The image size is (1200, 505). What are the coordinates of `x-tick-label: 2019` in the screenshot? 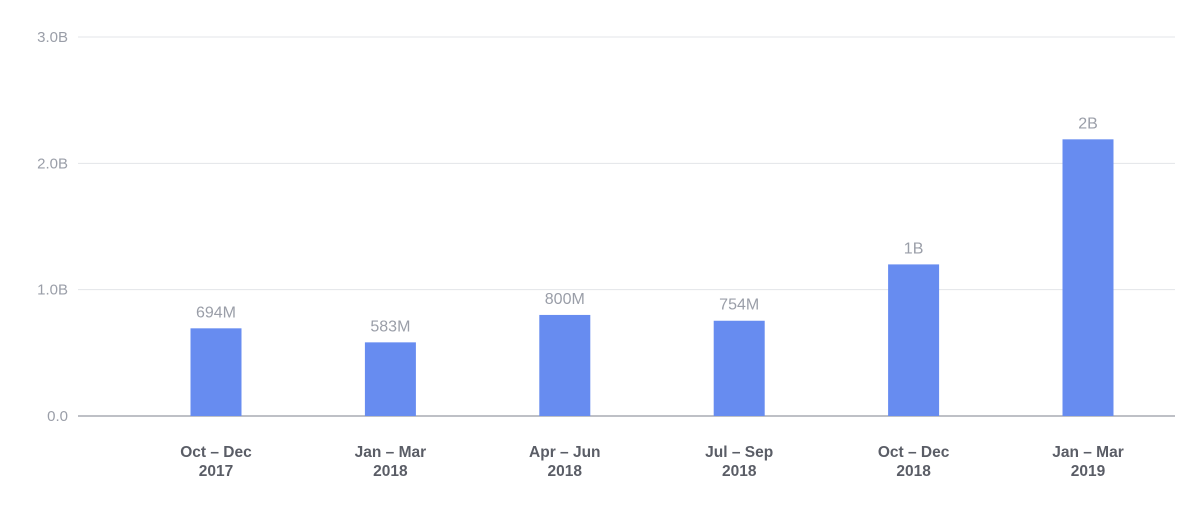 It's located at (1088, 471).